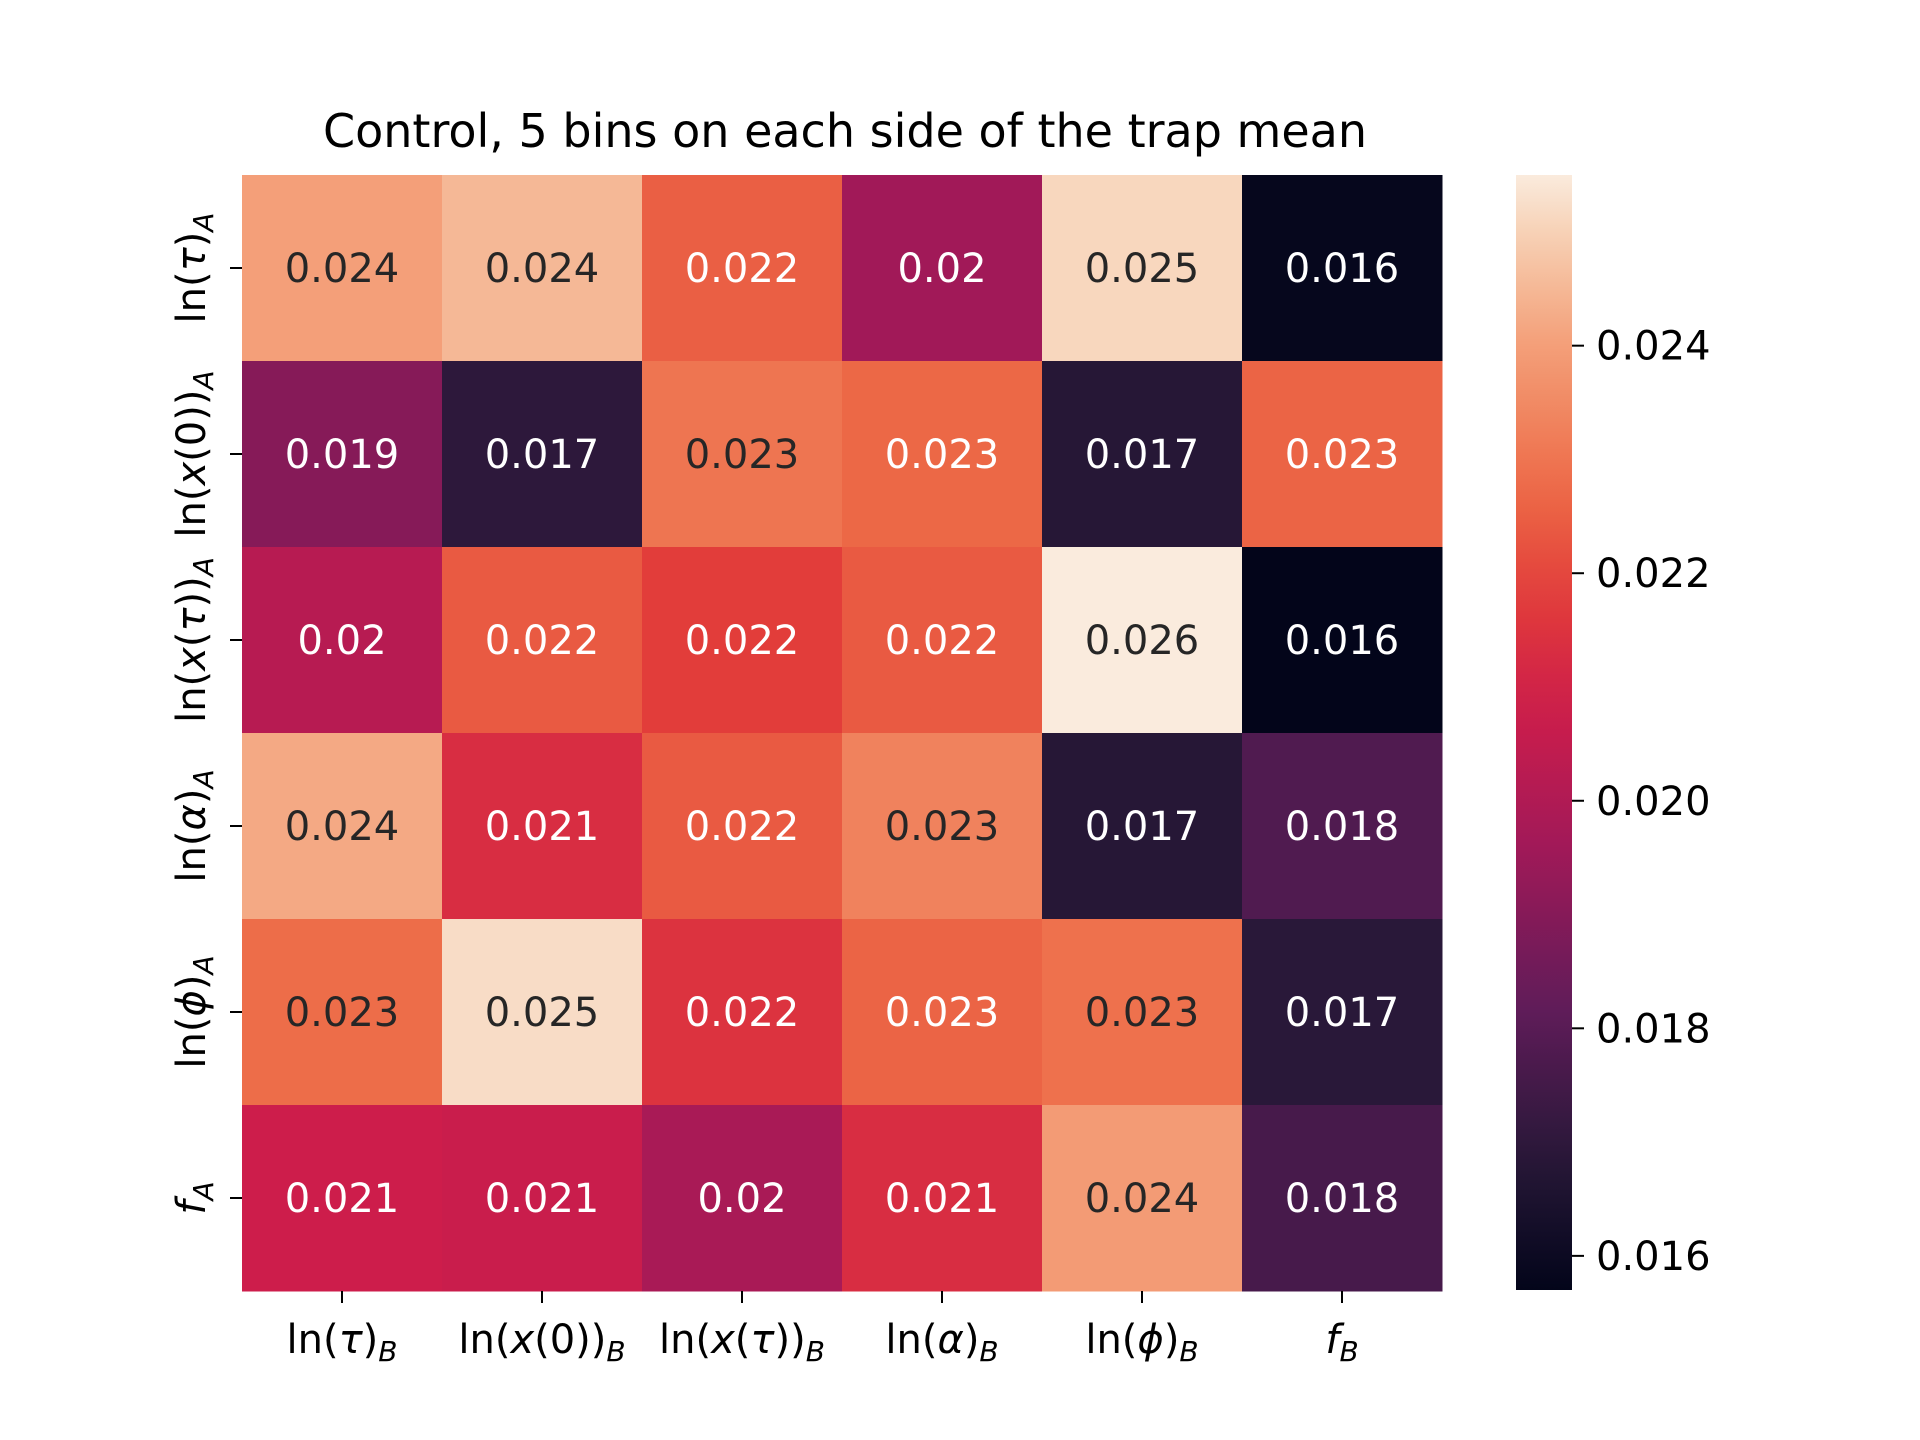  I want to click on x-tick-label: ln(x(τ))B, so click(742, 1342).